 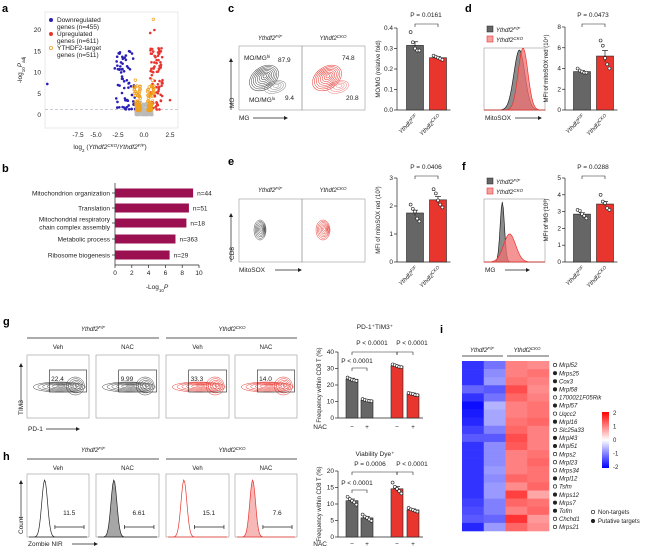 I want to click on gene-label: Mrpl43, so click(x=568, y=439).